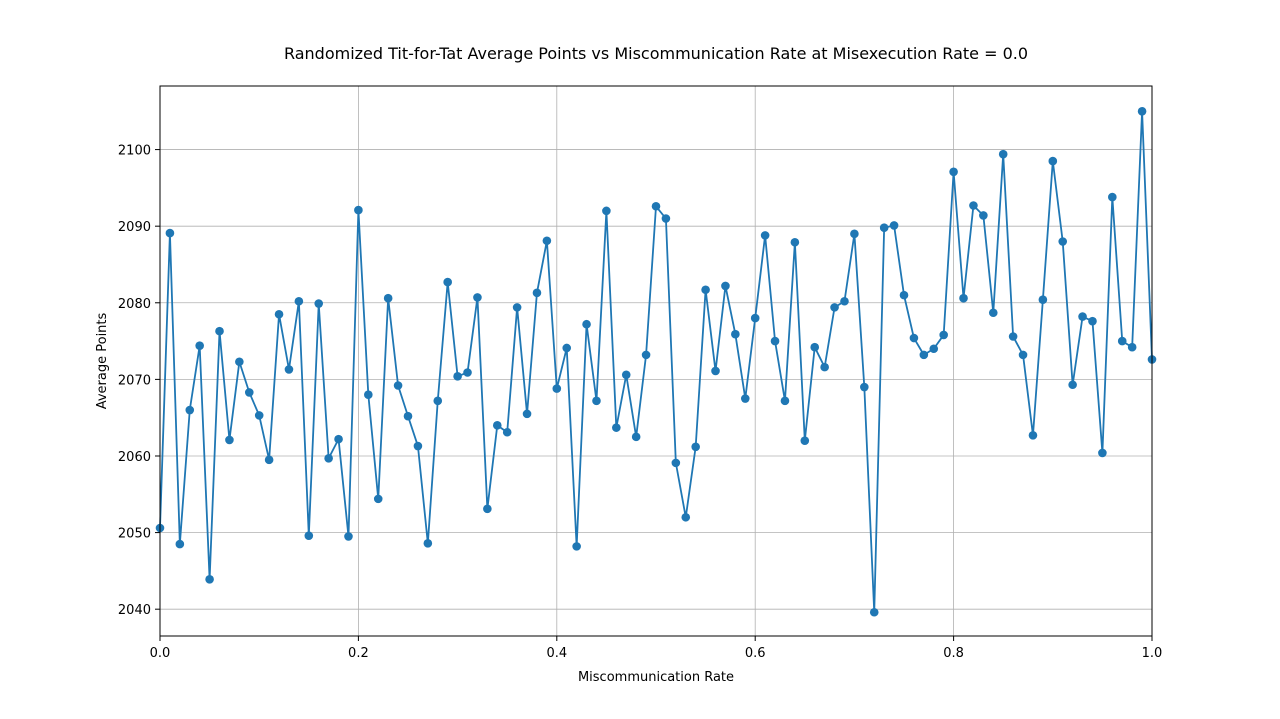 Image resolution: width=1280 pixels, height=719 pixels. What do you see at coordinates (134, 534) in the screenshot?
I see `y-tick-label: 2050` at bounding box center [134, 534].